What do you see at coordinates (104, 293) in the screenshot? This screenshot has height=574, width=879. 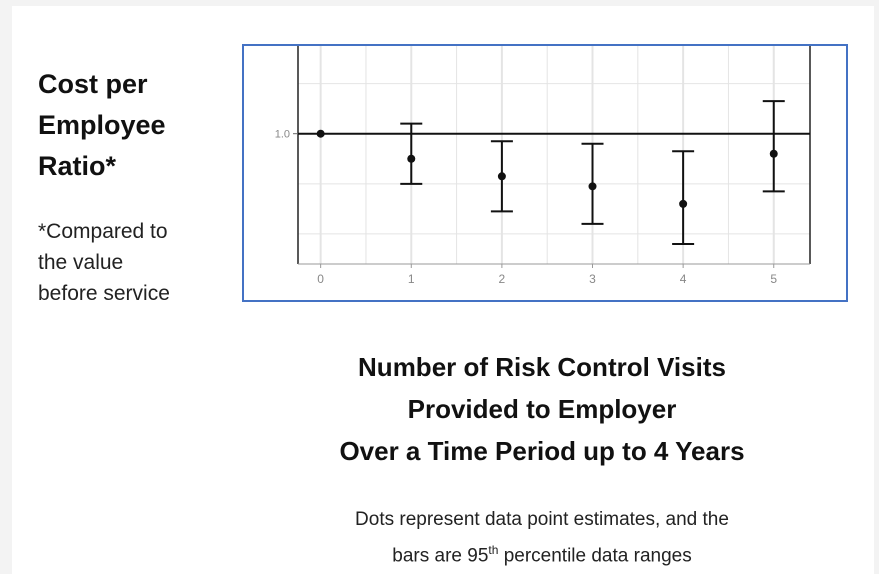 I see `y-axis-note-line: before service` at bounding box center [104, 293].